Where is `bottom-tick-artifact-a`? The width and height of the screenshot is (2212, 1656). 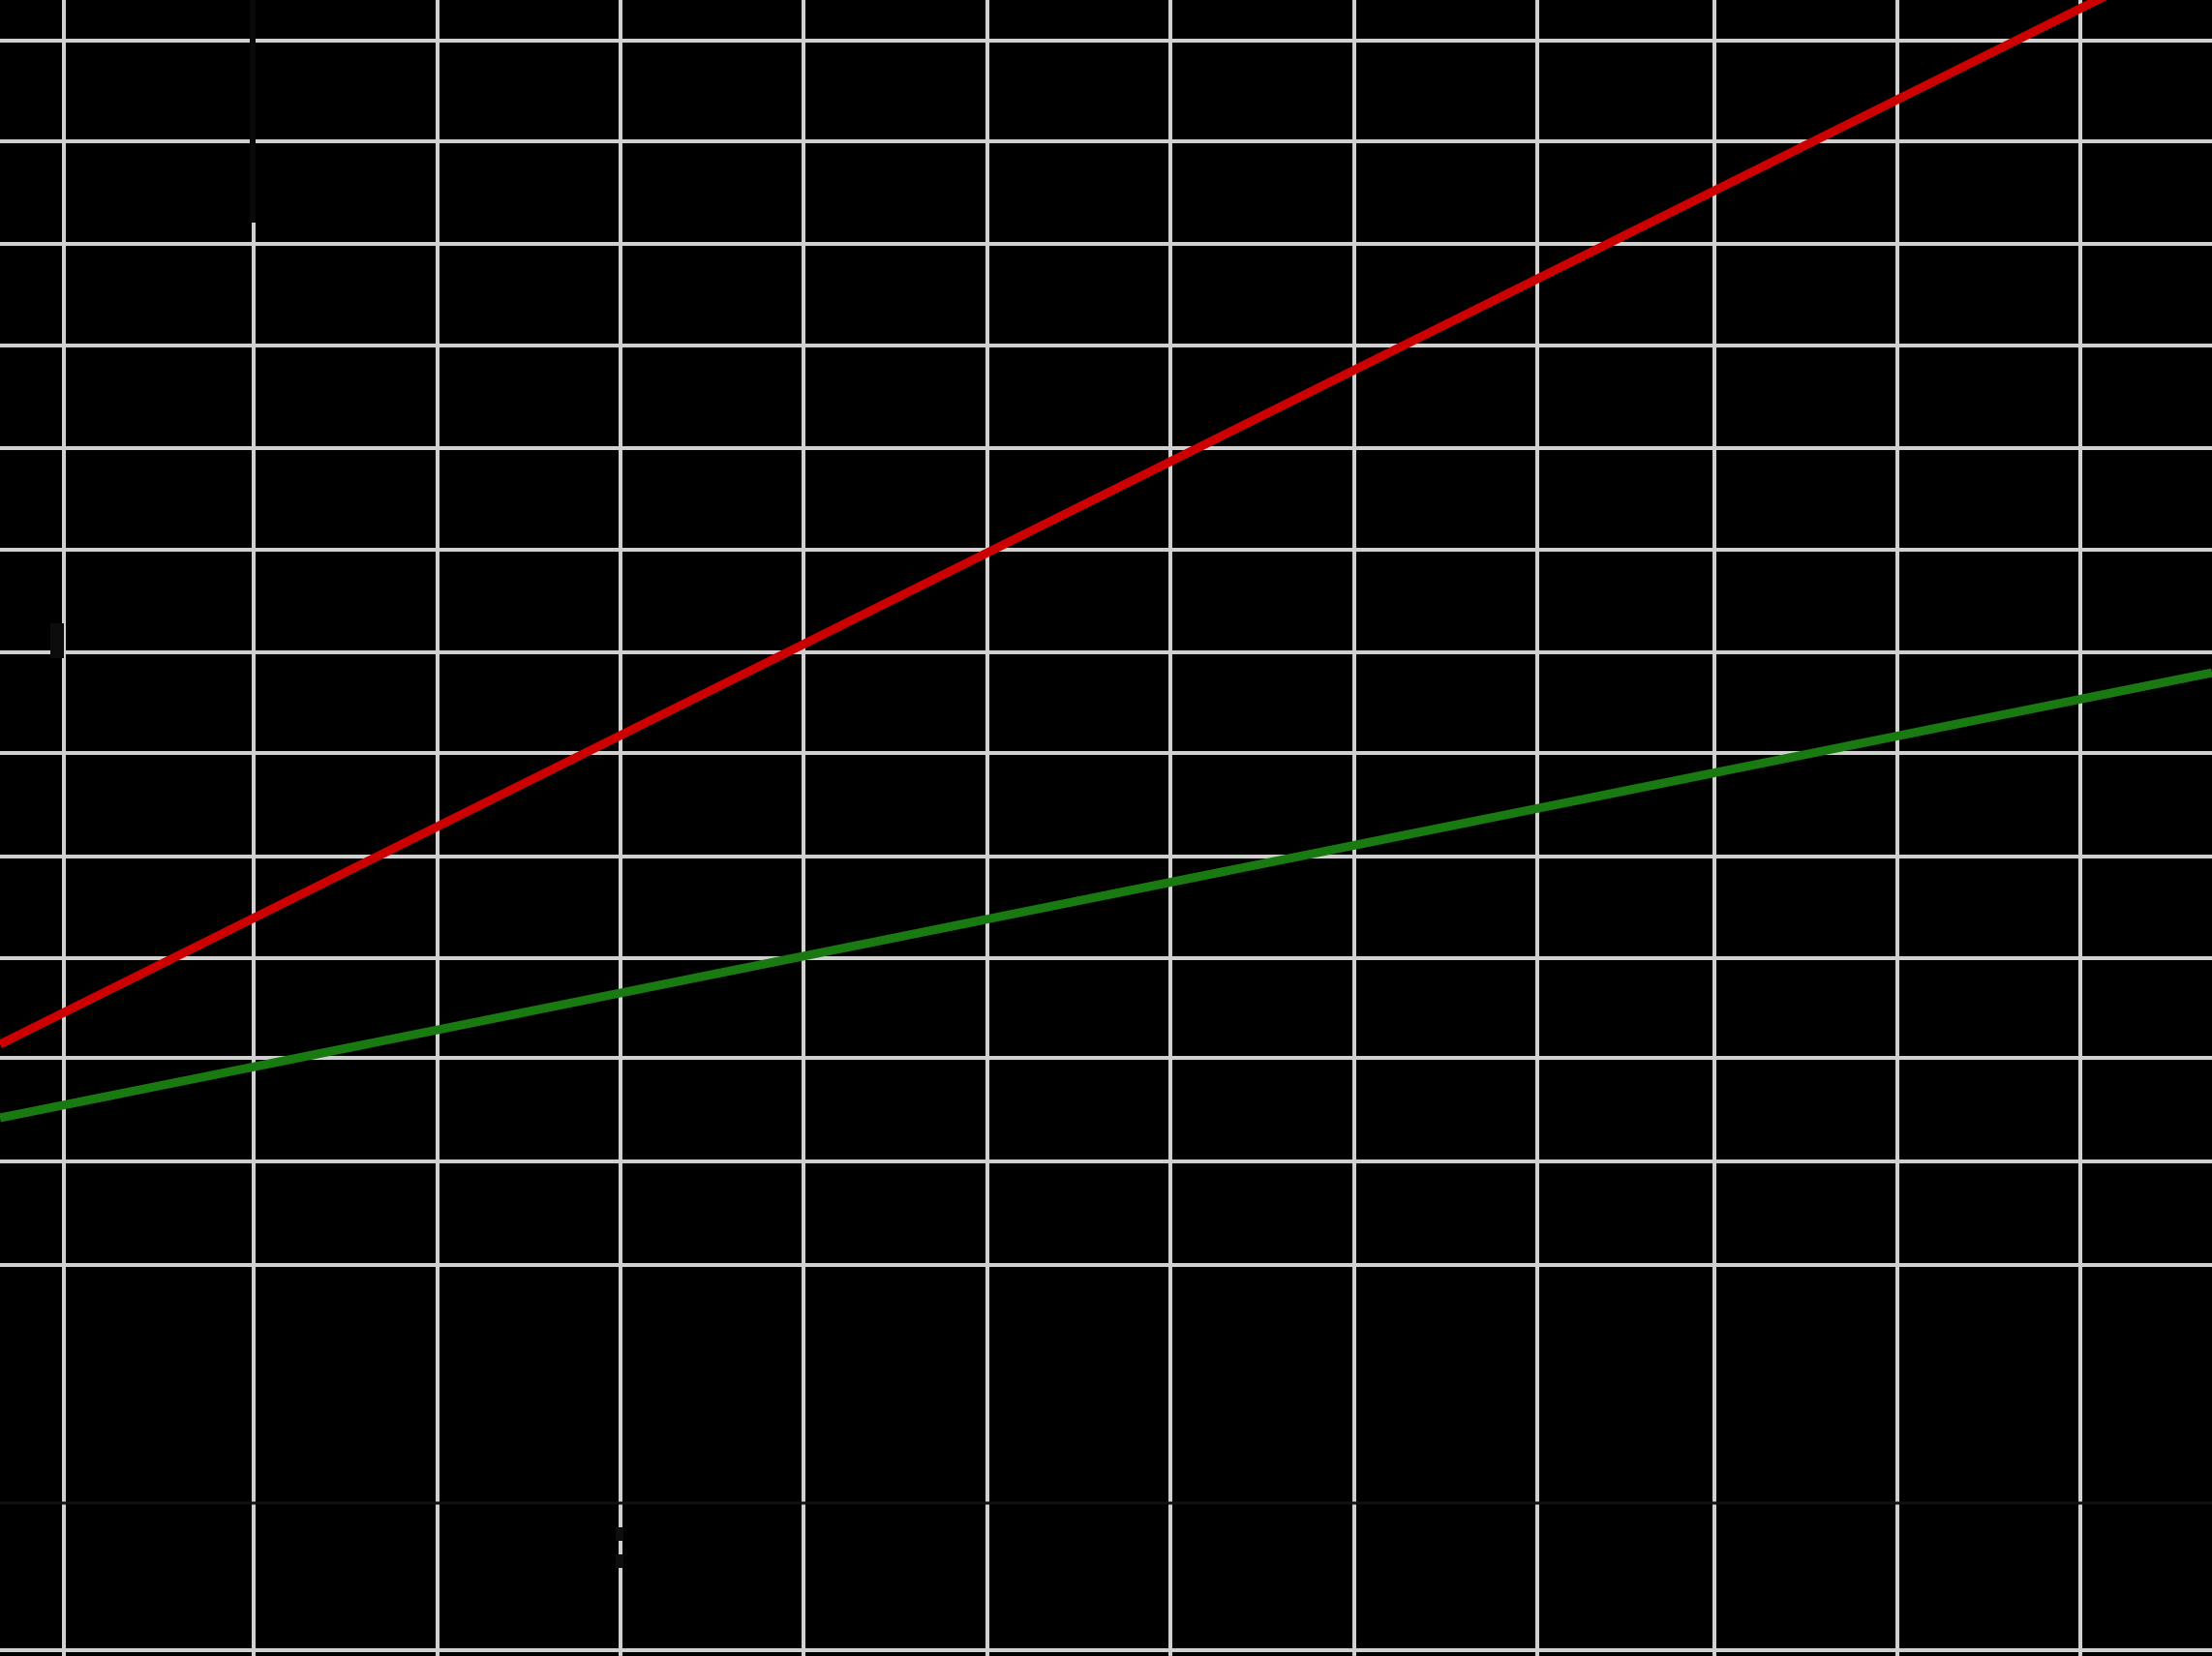 bottom-tick-artifact-a is located at coordinates (619, 1534).